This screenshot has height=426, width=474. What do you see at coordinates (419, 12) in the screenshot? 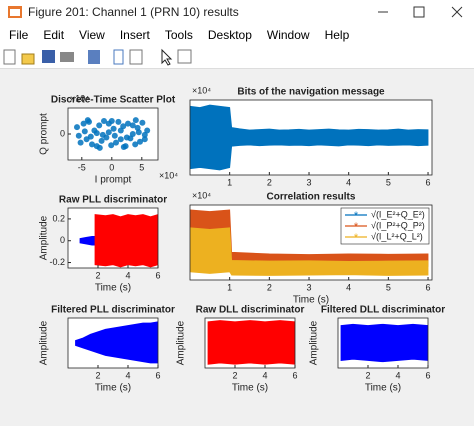
I see `window-controls` at bounding box center [419, 12].